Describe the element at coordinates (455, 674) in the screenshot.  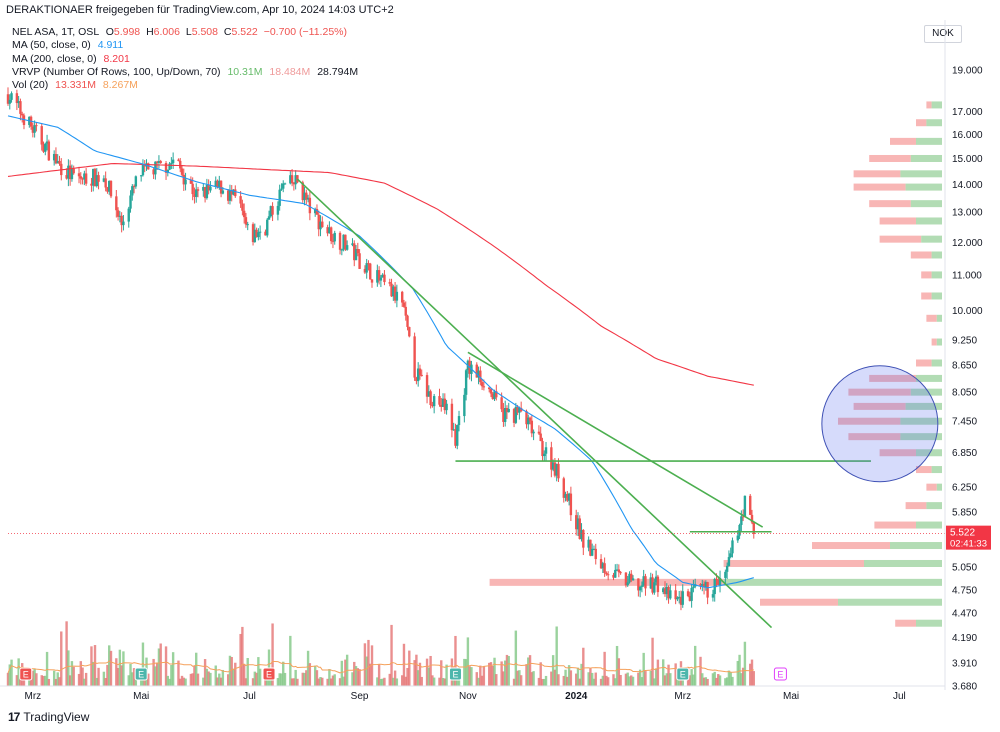
I see `marker-box` at that location.